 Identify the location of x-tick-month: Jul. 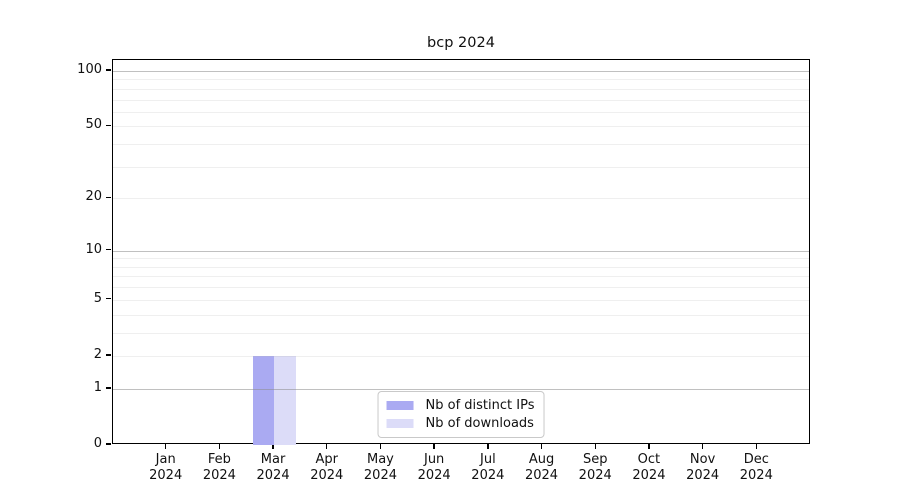
(488, 459).